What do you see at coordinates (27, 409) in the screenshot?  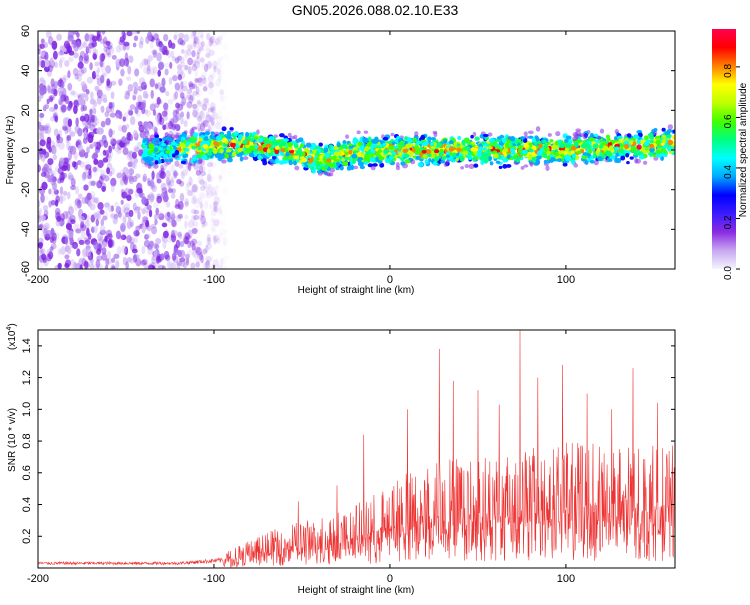 I see `snr-y-tick-label: 1.0` at bounding box center [27, 409].